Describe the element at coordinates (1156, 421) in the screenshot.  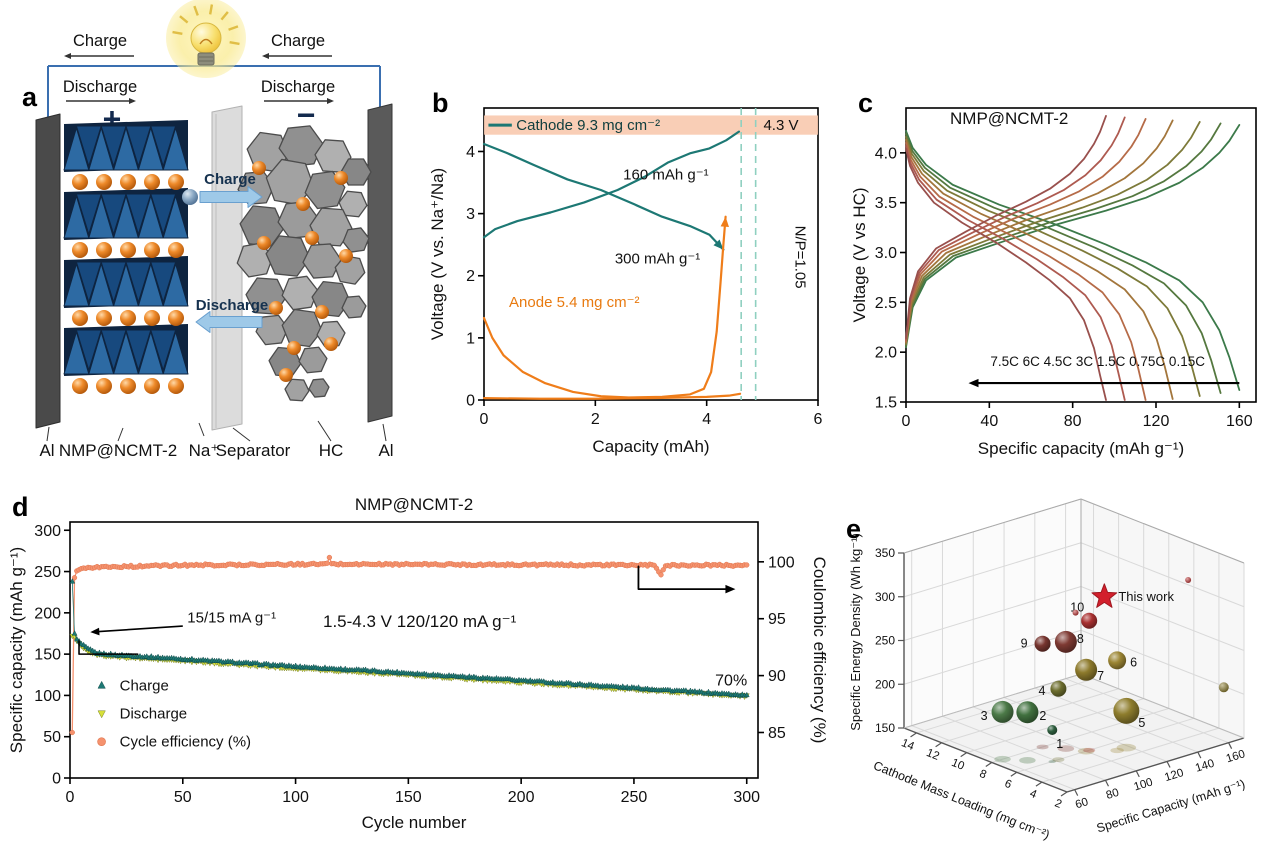
I see `x-tick-label: 120` at that location.